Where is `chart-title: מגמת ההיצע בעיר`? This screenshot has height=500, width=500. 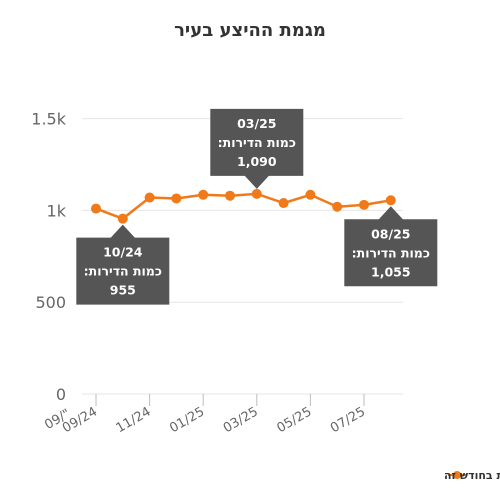
chart-title: מגמת ההיצע בעיר is located at coordinates (250, 30).